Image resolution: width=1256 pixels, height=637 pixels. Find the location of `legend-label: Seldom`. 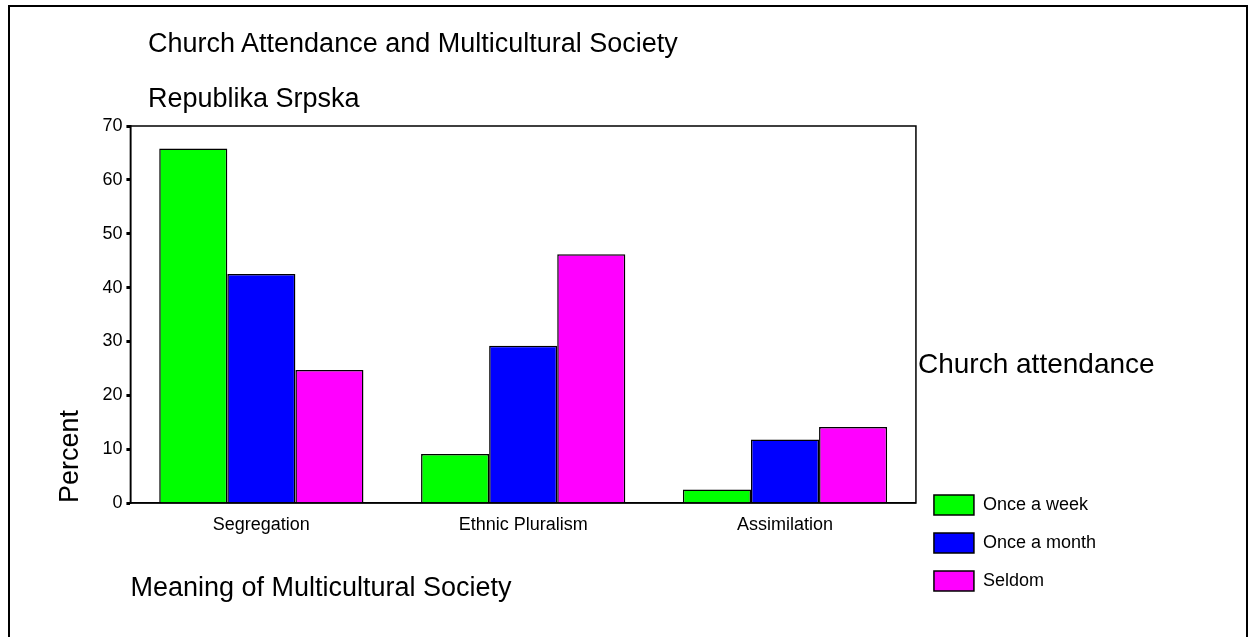

legend-label: Seldom is located at coordinates (1013, 579).